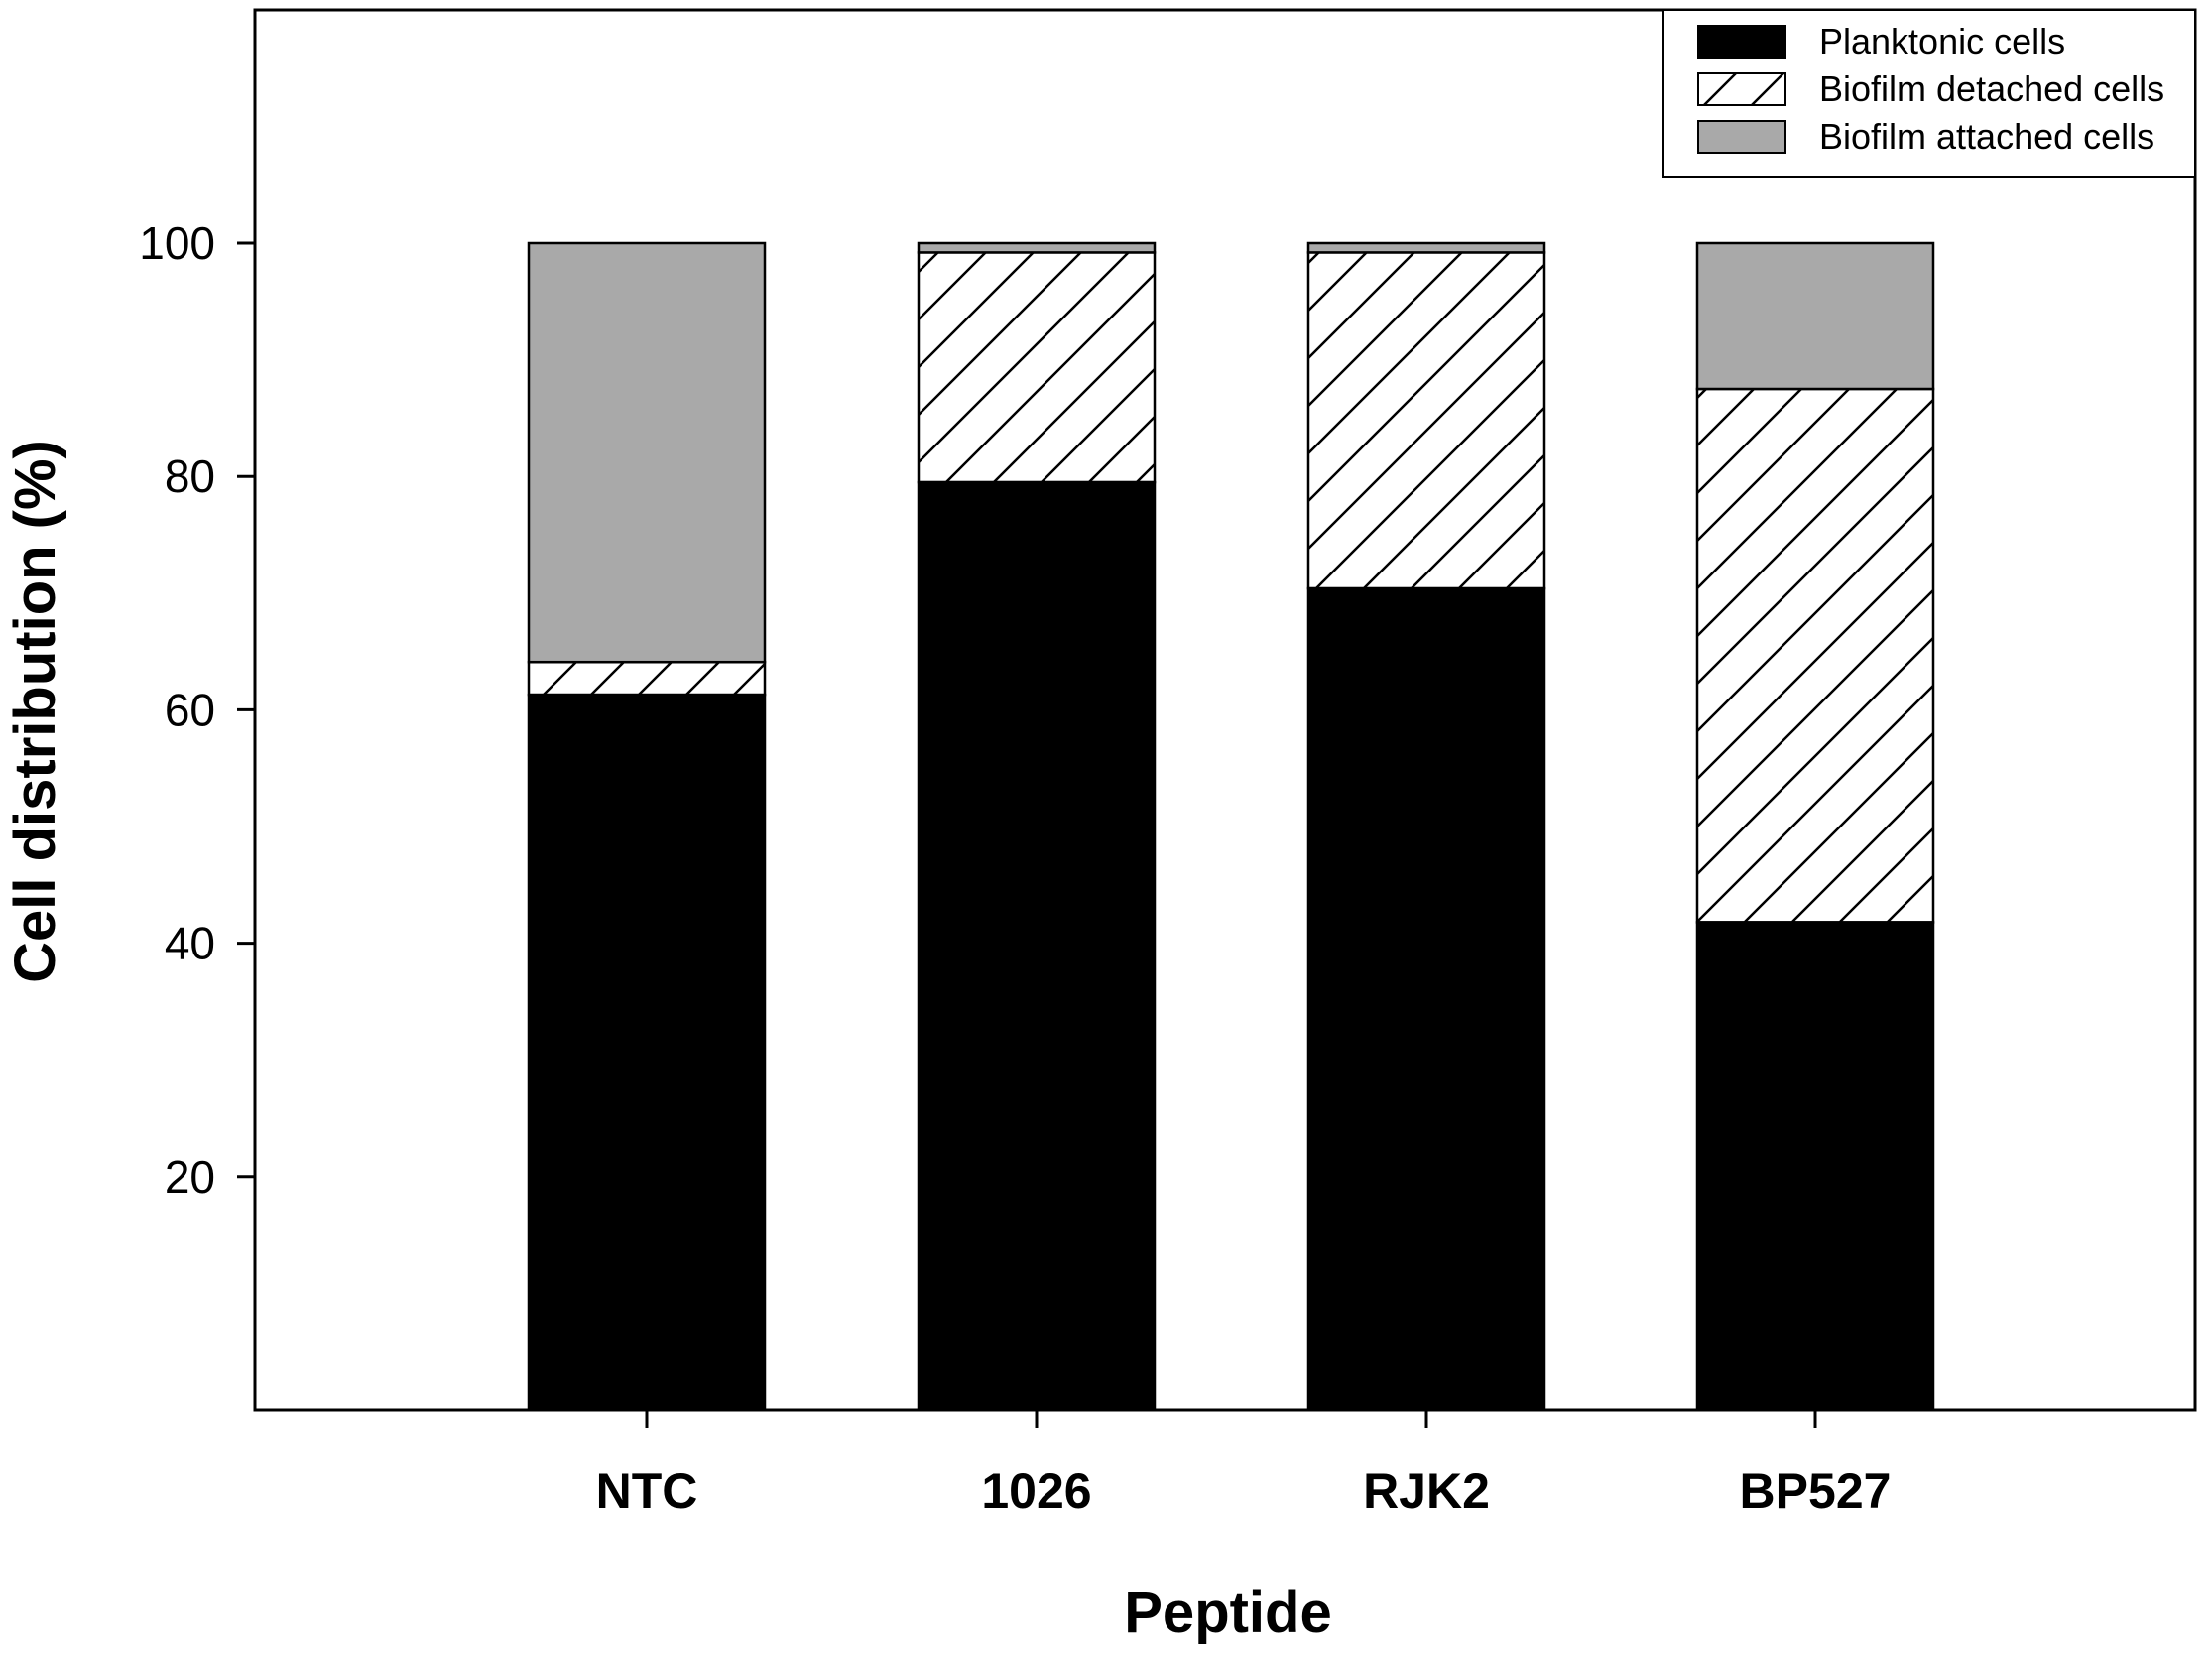 This screenshot has width=2212, height=1653. I want to click on legend-entry: Planktonic cells, so click(1881, 42).